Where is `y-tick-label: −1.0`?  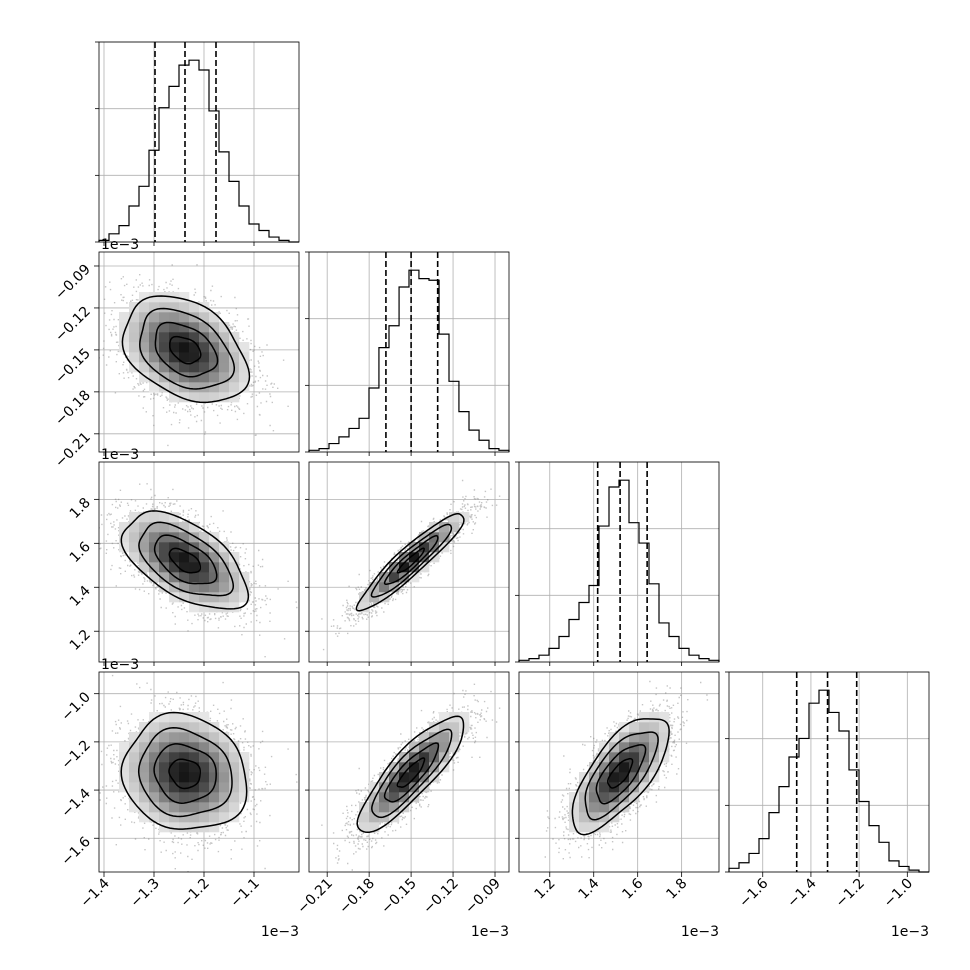 y-tick-label: −1.0 is located at coordinates (75, 706).